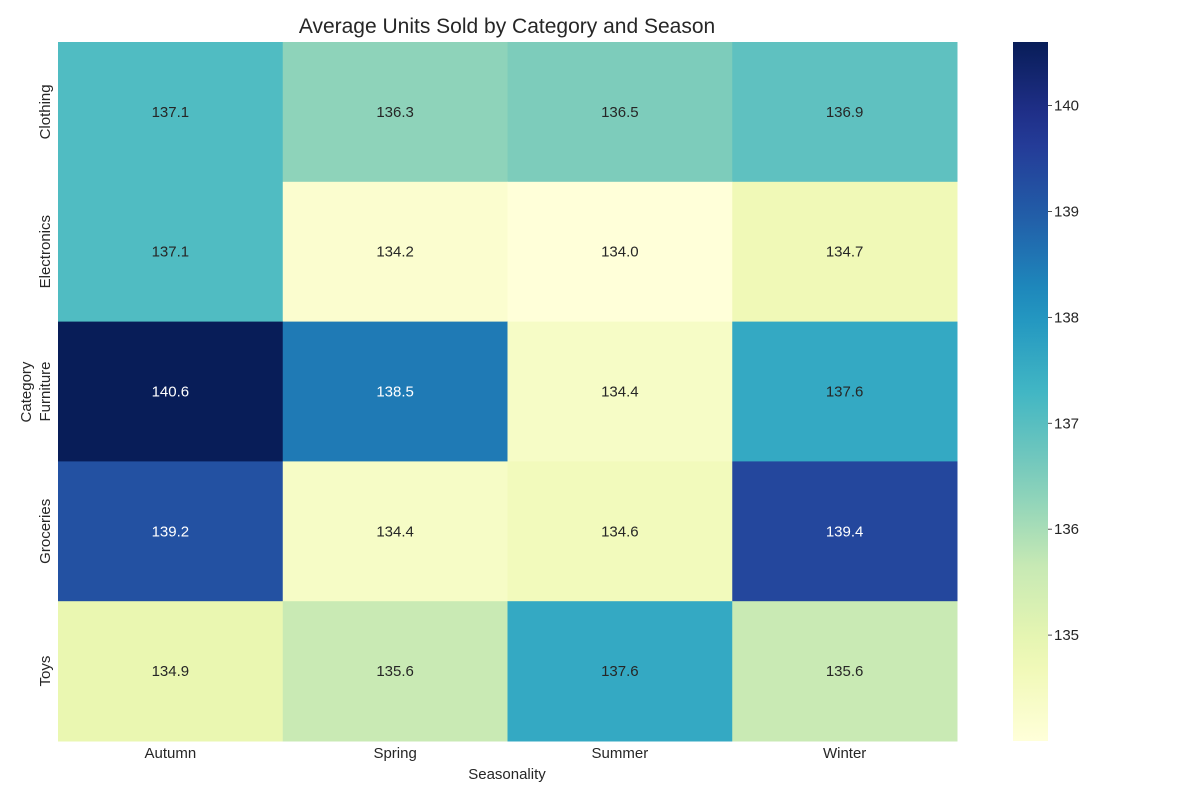 The width and height of the screenshot is (1200, 800). What do you see at coordinates (45, 111) in the screenshot?
I see `y-tick-label: Clothing` at bounding box center [45, 111].